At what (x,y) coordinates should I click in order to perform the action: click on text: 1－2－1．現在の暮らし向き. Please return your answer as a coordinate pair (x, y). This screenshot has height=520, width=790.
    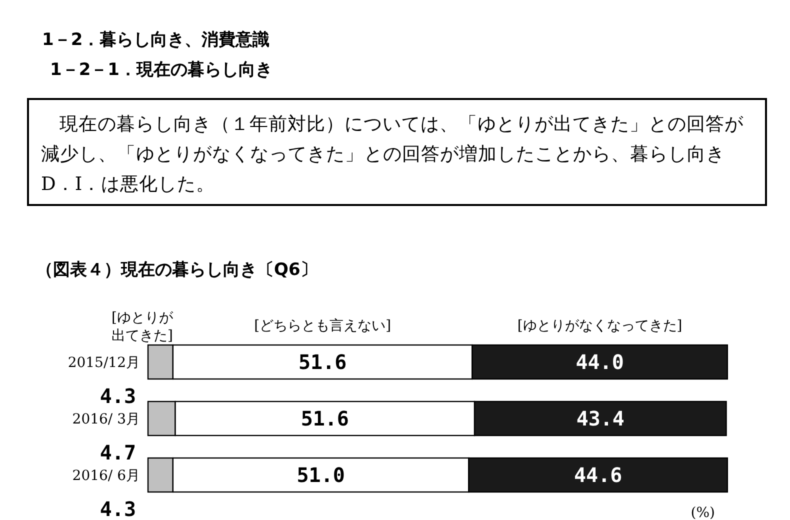
    Looking at the image, I should click on (161, 70).